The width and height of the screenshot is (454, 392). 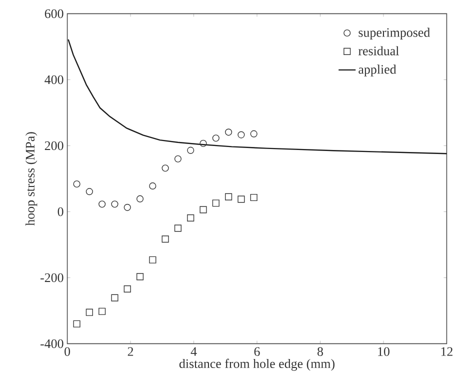 I want to click on legend-label: applied, so click(x=377, y=70).